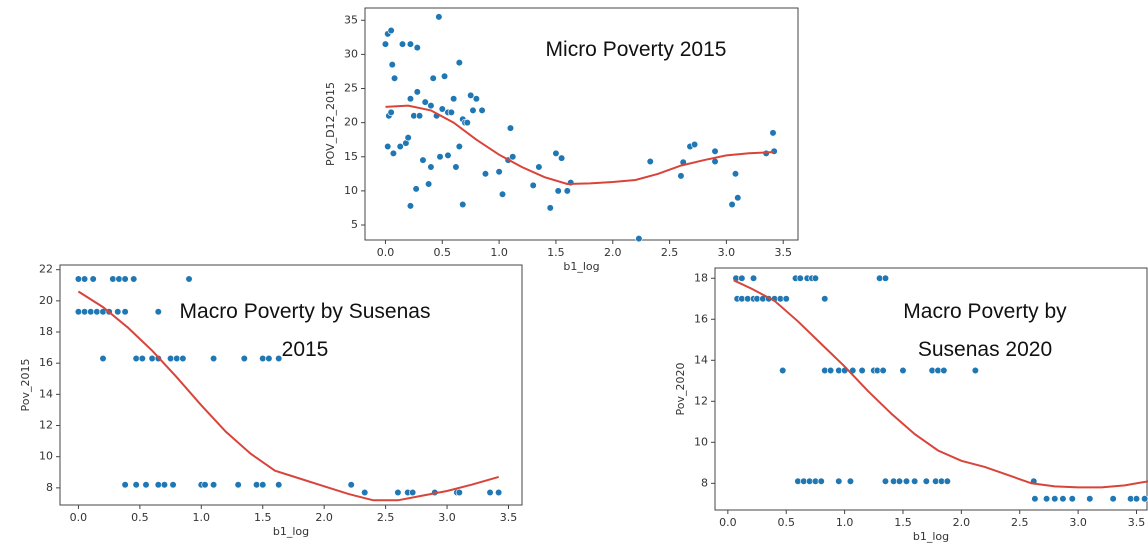 This screenshot has height=552, width=1148. Describe the element at coordinates (46, 331) in the screenshot. I see `y-tick-label: 18` at that location.